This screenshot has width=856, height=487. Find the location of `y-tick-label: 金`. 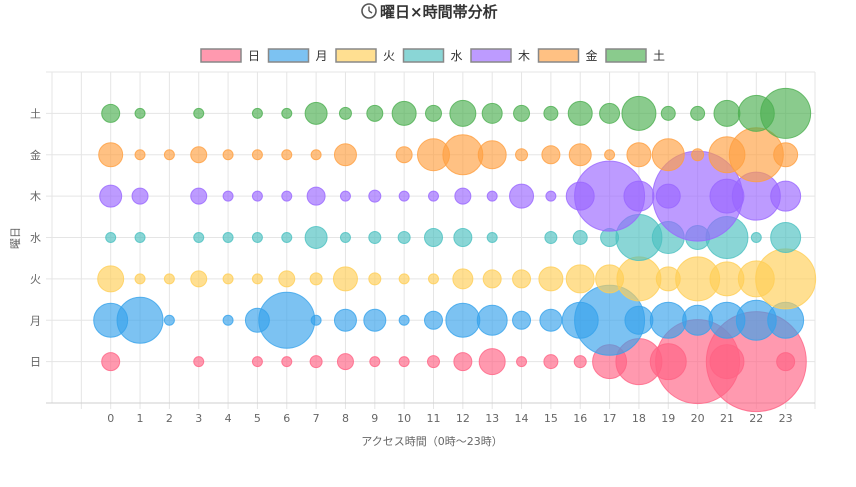

y-tick-label: 金 is located at coordinates (35, 155).